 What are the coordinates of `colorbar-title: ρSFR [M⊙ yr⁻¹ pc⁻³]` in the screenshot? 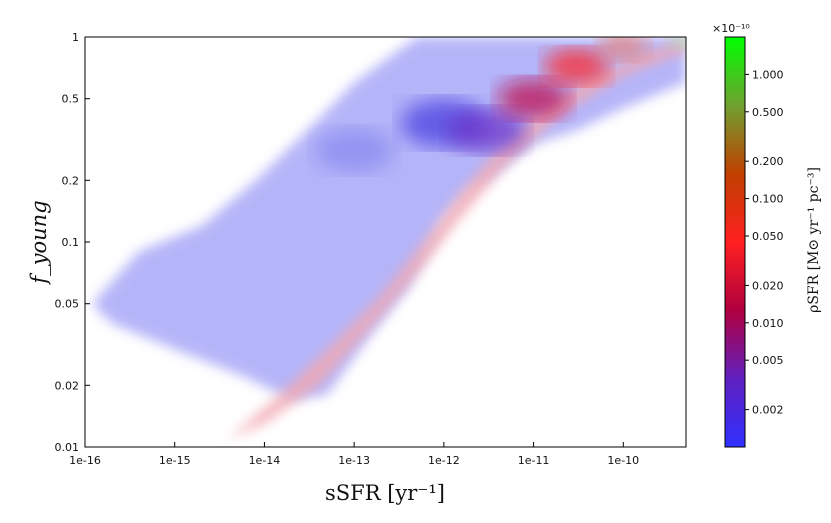 It's located at (814, 240).